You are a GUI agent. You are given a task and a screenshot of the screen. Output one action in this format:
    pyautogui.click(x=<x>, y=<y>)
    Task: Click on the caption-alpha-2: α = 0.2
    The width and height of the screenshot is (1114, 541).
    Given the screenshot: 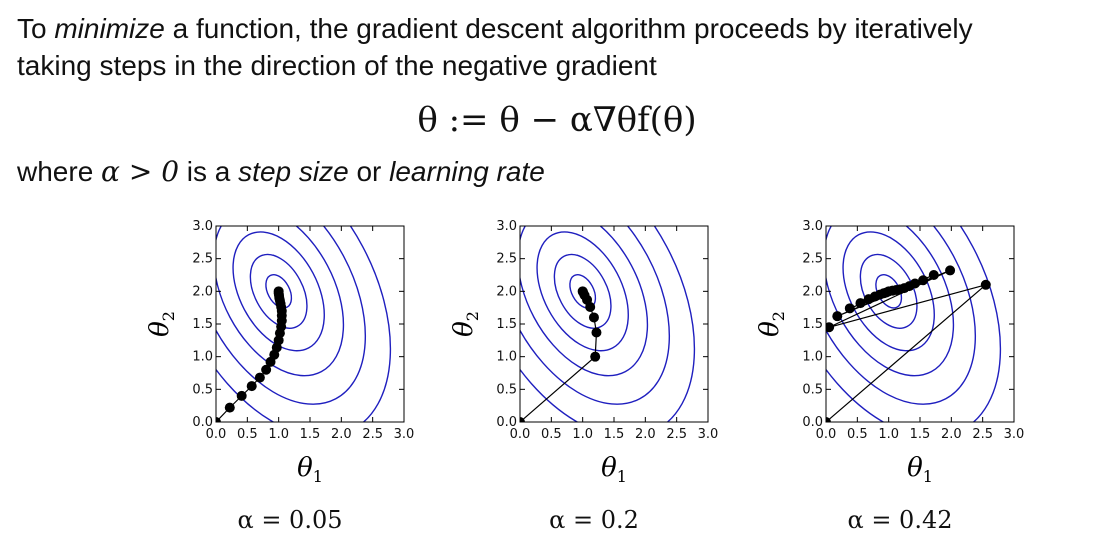 What is the action you would take?
    pyautogui.click(x=594, y=520)
    